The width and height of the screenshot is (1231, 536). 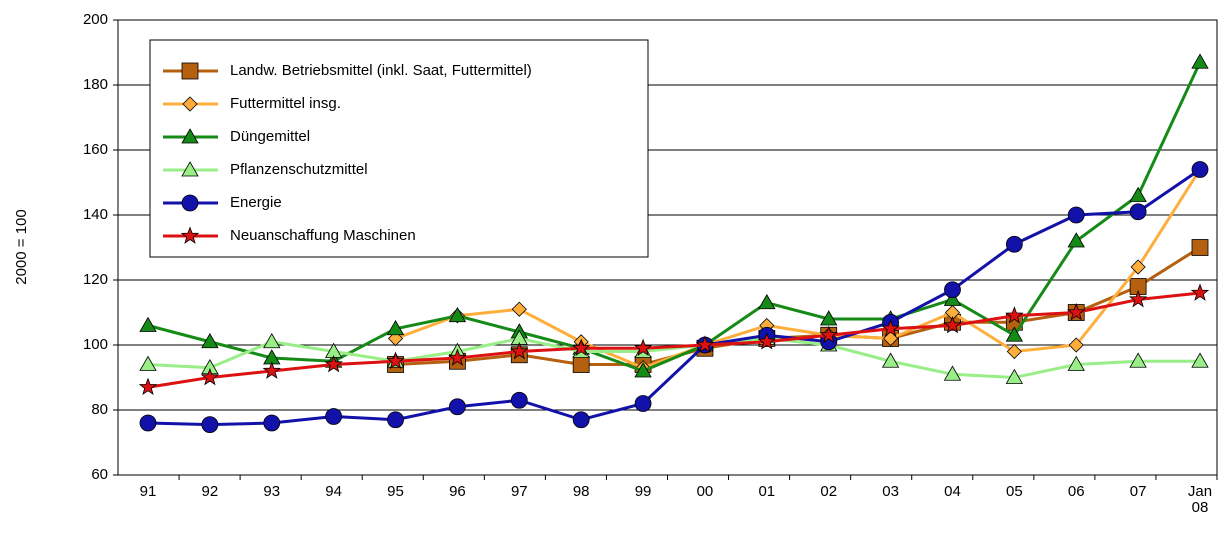 What do you see at coordinates (1014, 491) in the screenshot?
I see `x-tick-label: 05` at bounding box center [1014, 491].